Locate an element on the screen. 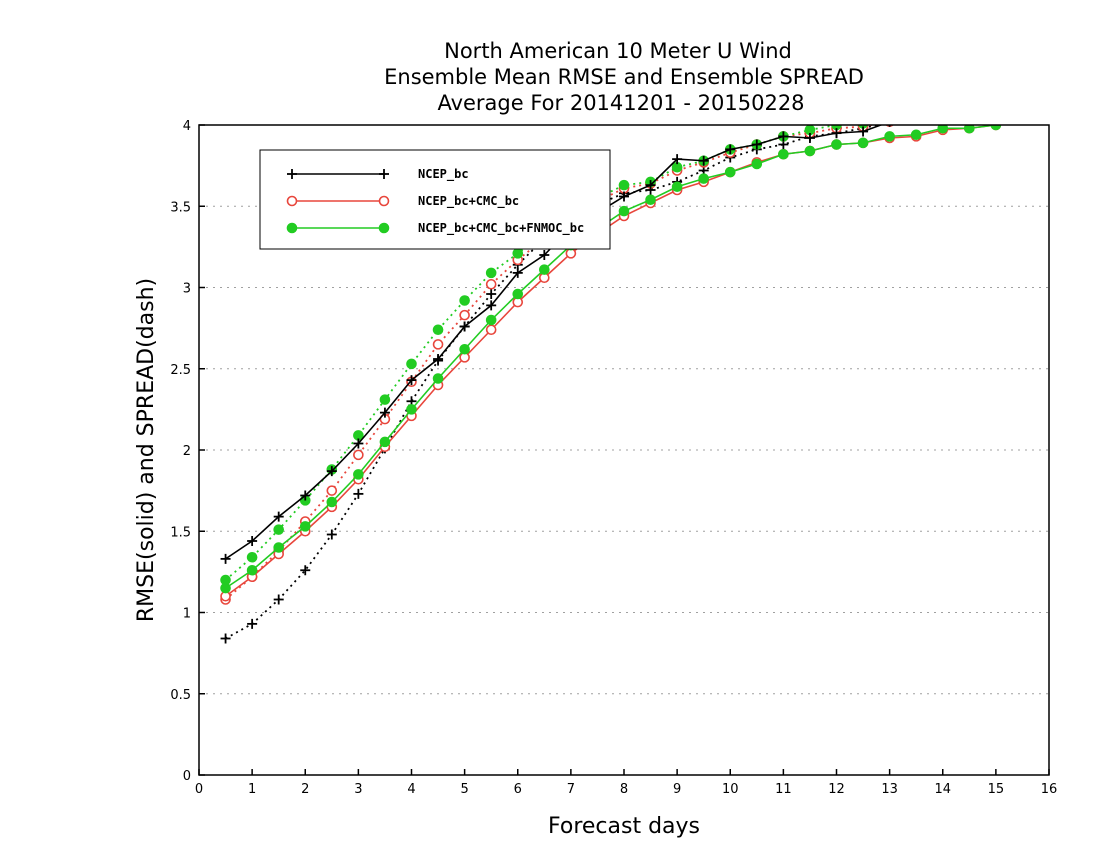  legend-marker-end-ncep-bc is located at coordinates (384, 174).